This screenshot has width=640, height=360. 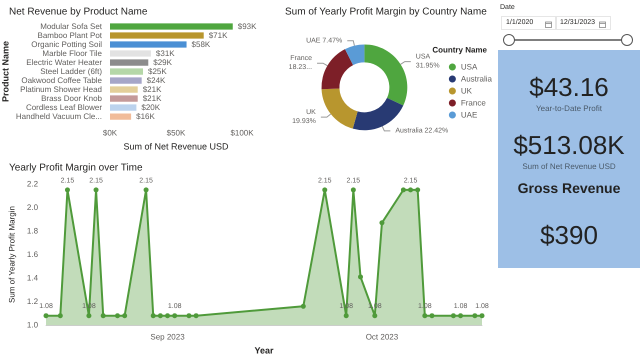 I want to click on legend-label: UK, so click(x=466, y=91).